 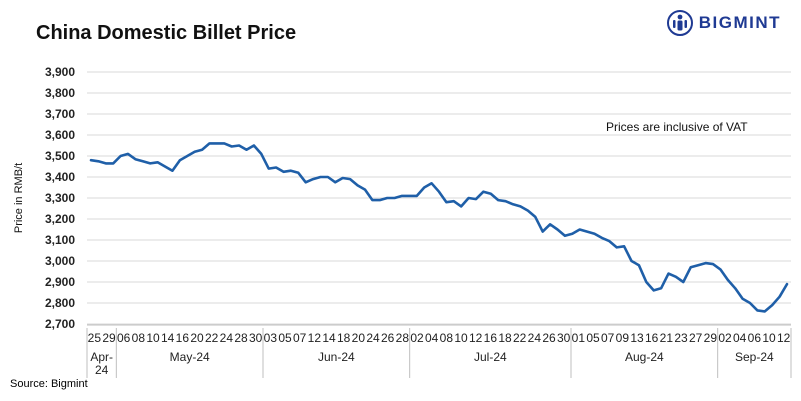 What do you see at coordinates (60, 114) in the screenshot?
I see `y-tick-label: 3,700` at bounding box center [60, 114].